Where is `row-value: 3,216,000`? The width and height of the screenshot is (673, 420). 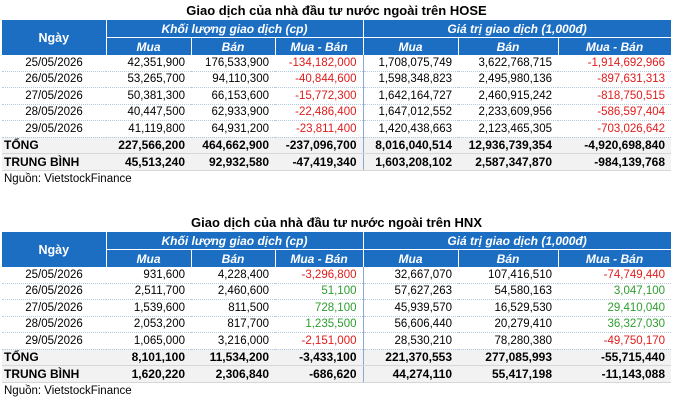
row-value: 3,216,000 is located at coordinates (233, 341).